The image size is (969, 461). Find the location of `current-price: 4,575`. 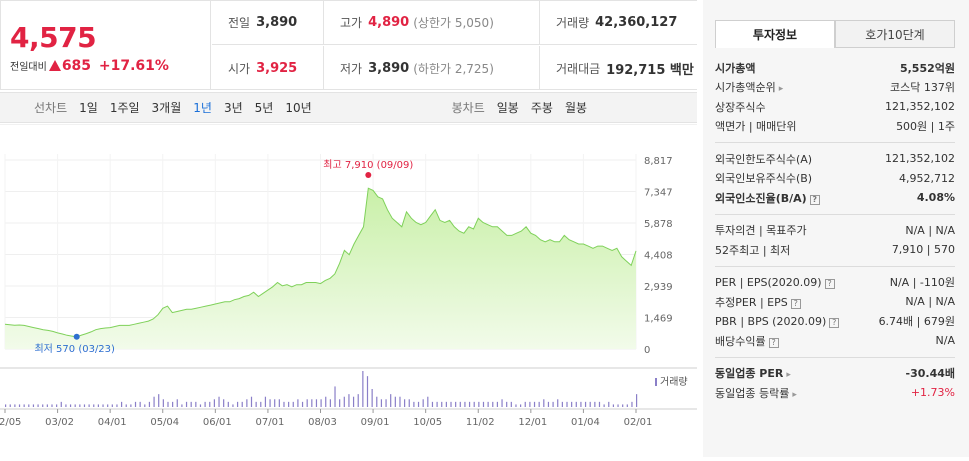

current-price: 4,575 is located at coordinates (53, 37).